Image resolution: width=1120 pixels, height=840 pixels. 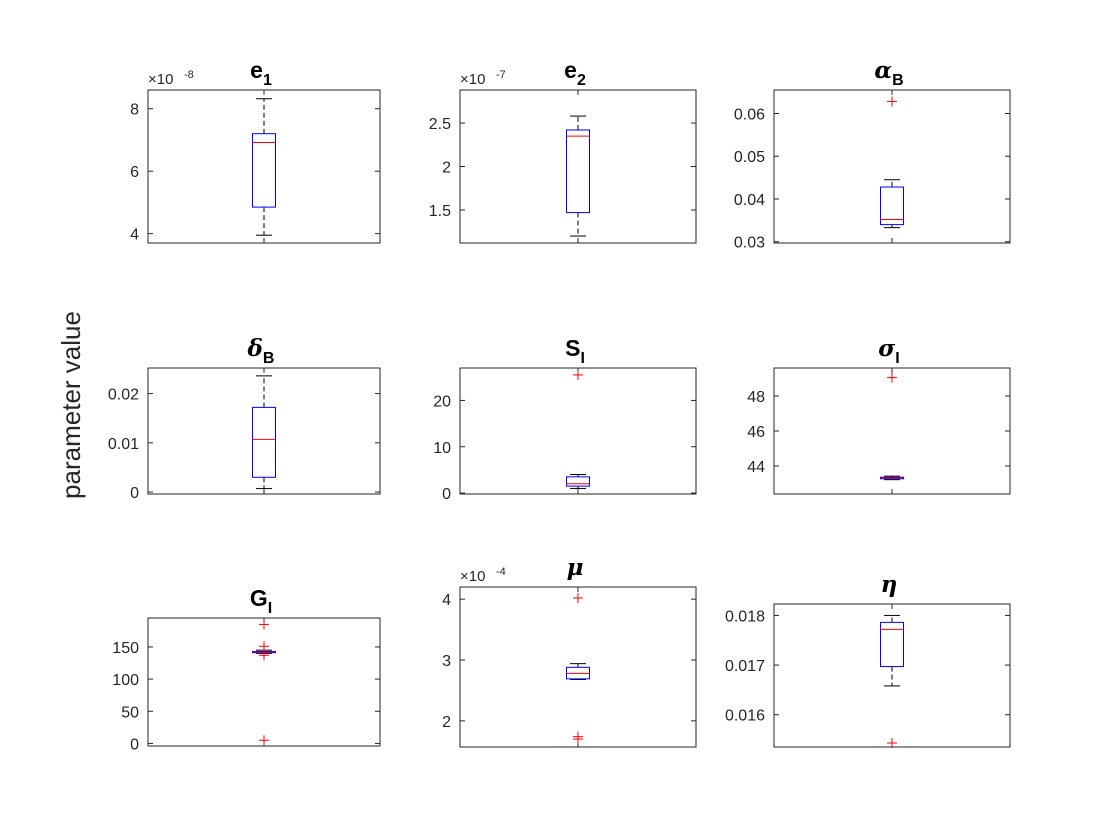 I want to click on subplot-title: δB, so click(x=261, y=351).